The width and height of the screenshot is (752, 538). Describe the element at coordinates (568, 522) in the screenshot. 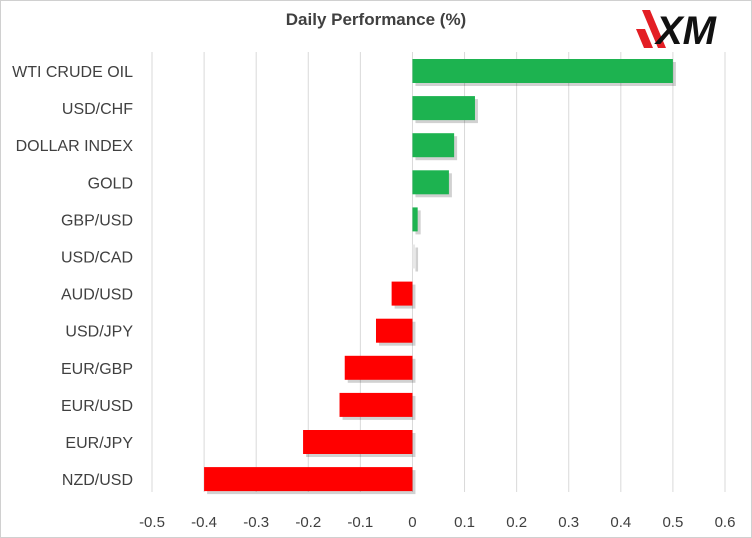

I see `x-tick-label: 0.3` at that location.